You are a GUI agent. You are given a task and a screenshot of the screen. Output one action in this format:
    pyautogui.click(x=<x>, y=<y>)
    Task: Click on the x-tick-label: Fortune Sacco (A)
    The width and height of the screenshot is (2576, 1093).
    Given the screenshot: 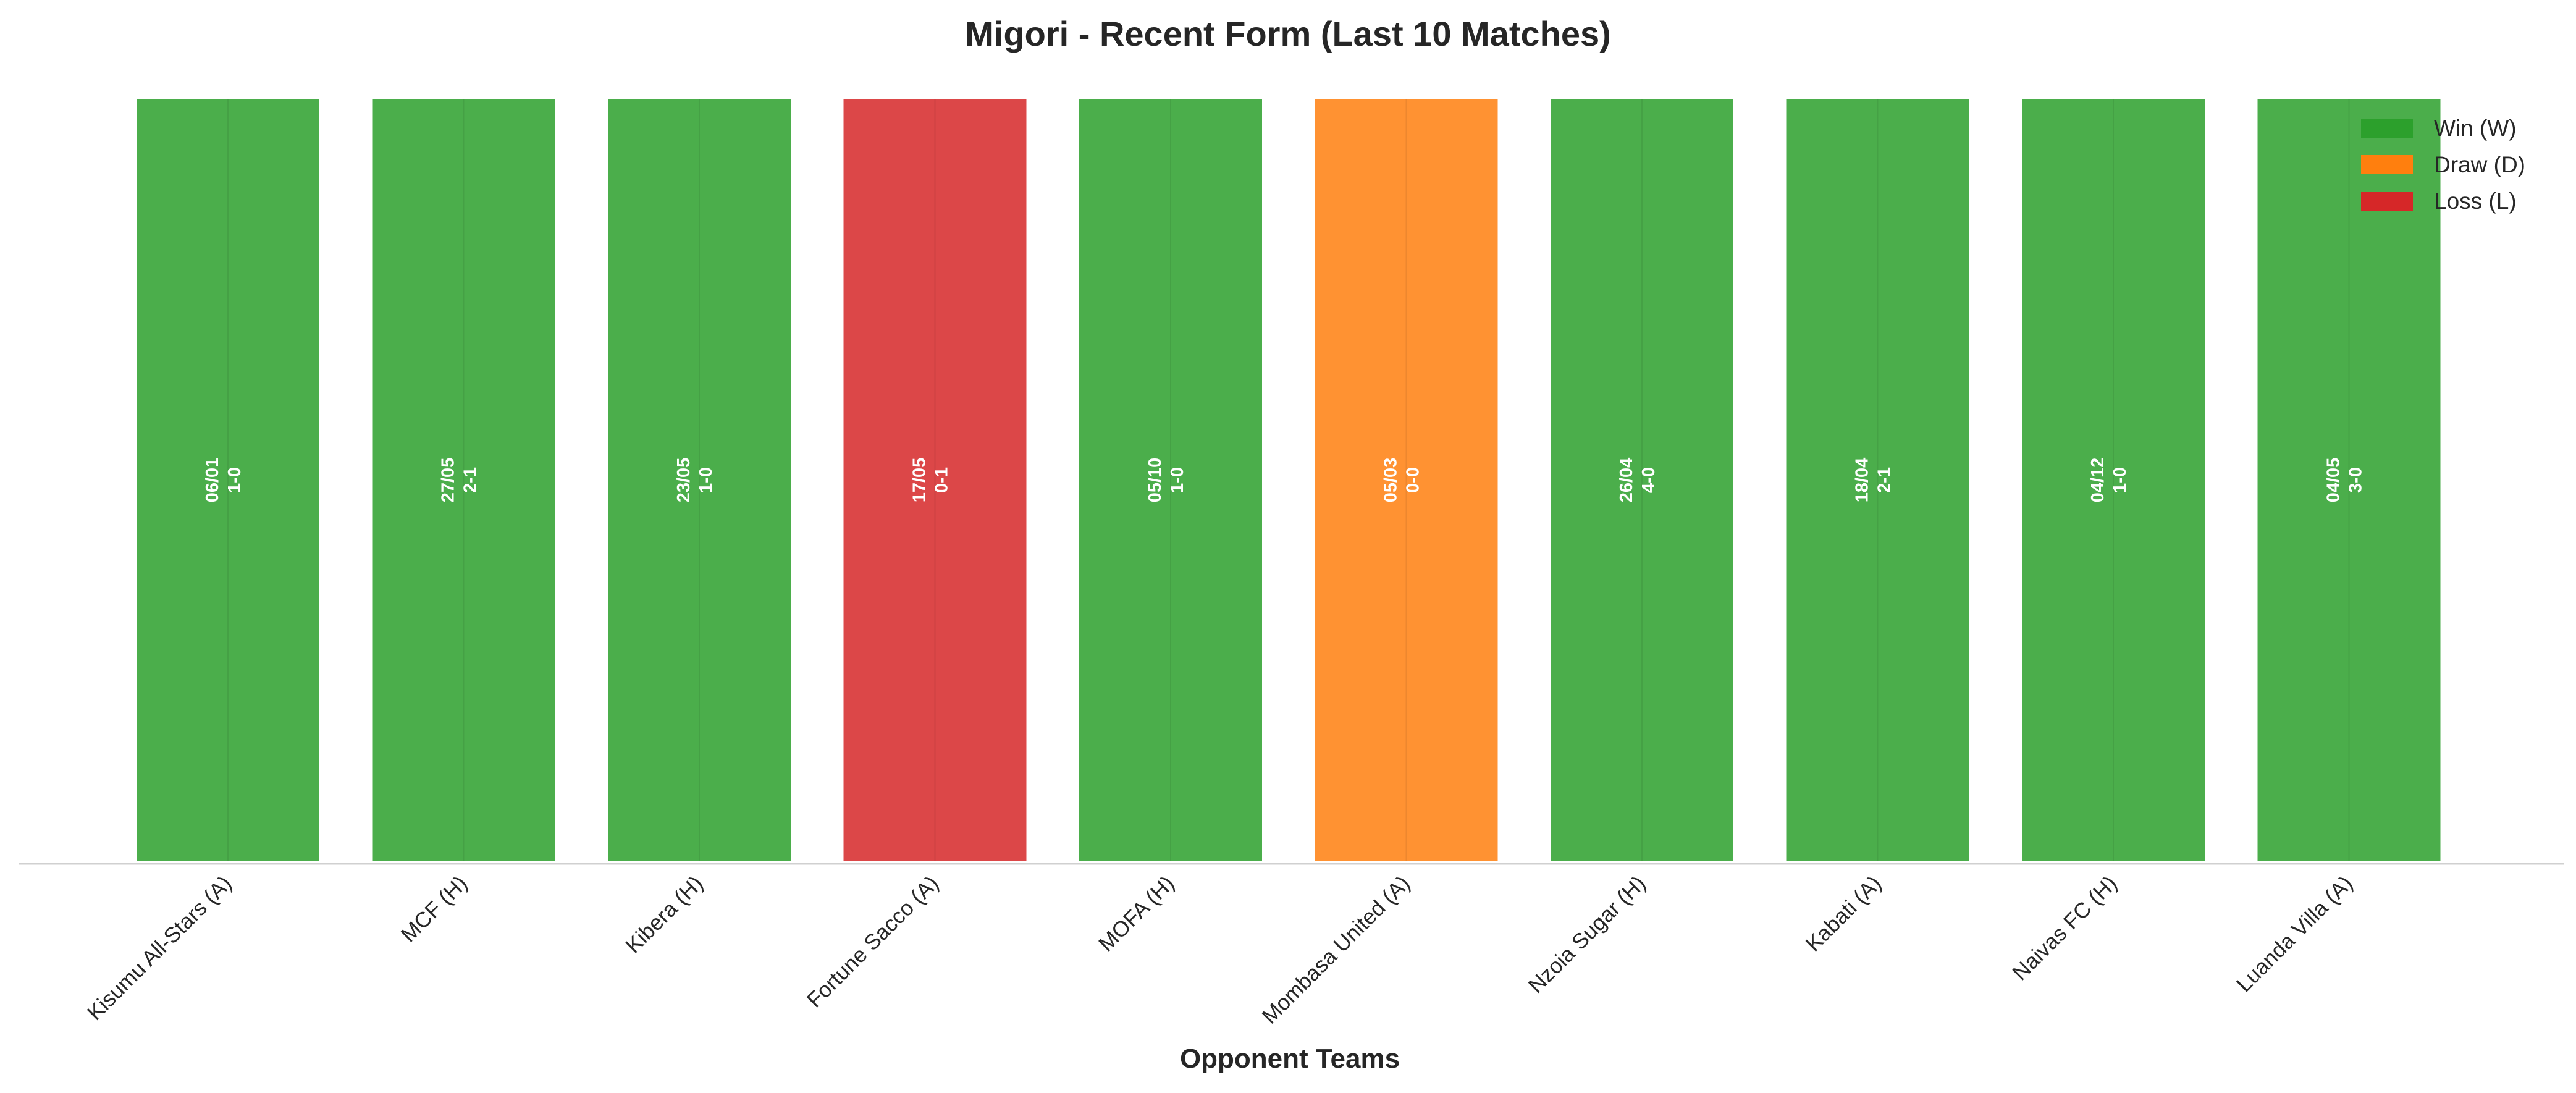 What is the action you would take?
    pyautogui.click(x=872, y=942)
    